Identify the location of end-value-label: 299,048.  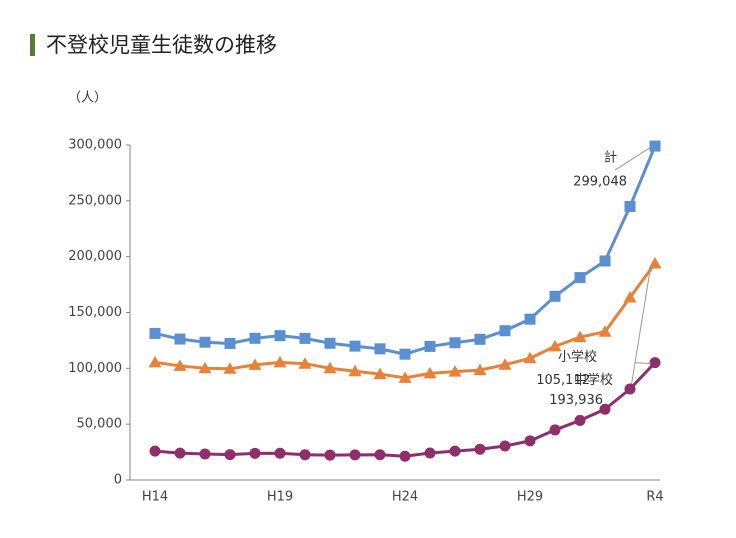
(600, 182).